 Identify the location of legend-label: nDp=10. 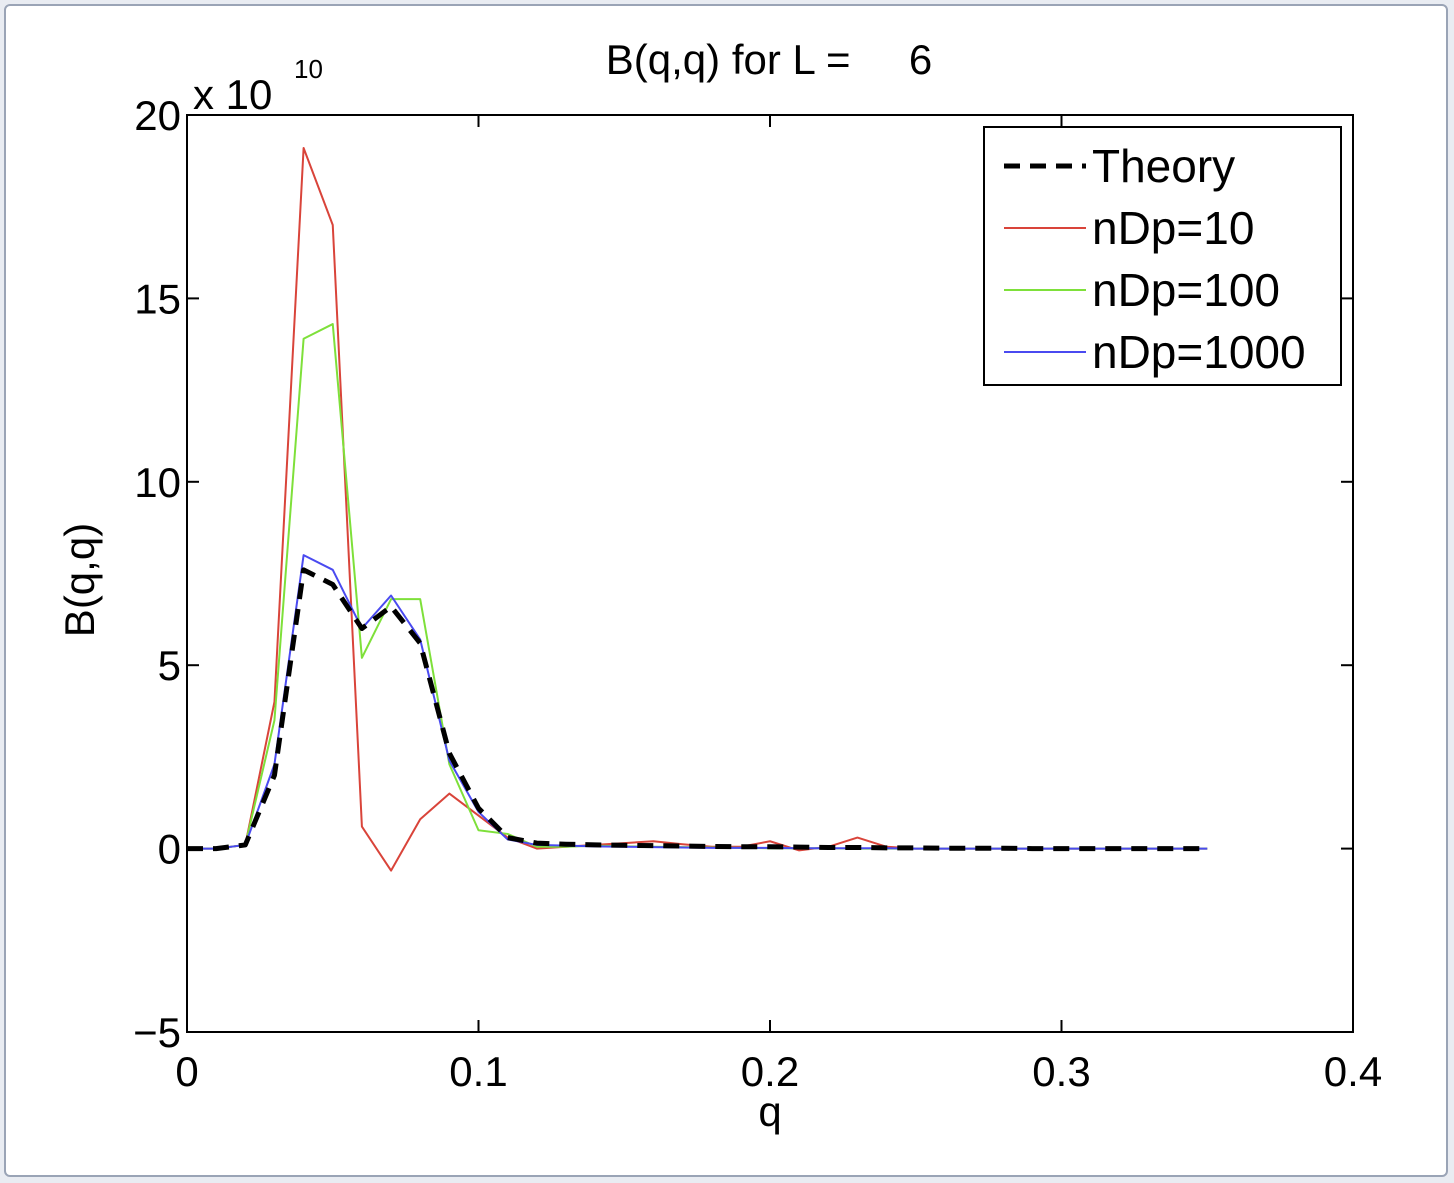
(1173, 228).